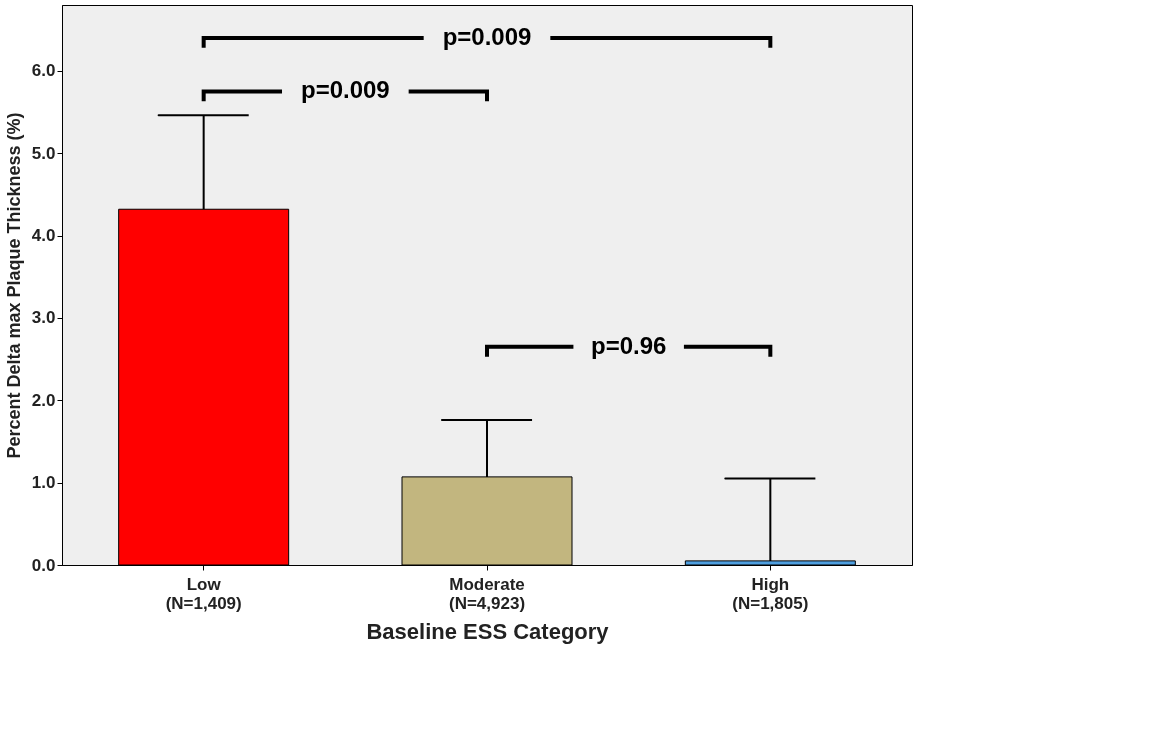  I want to click on x-tick-label: Moderate (N=4,923), so click(487, 593).